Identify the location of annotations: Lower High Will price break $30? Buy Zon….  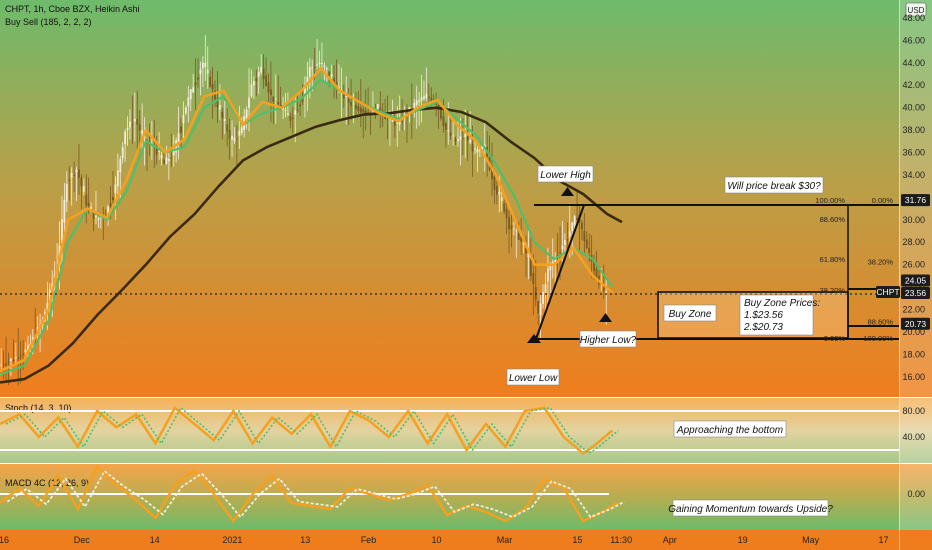
(665, 275).